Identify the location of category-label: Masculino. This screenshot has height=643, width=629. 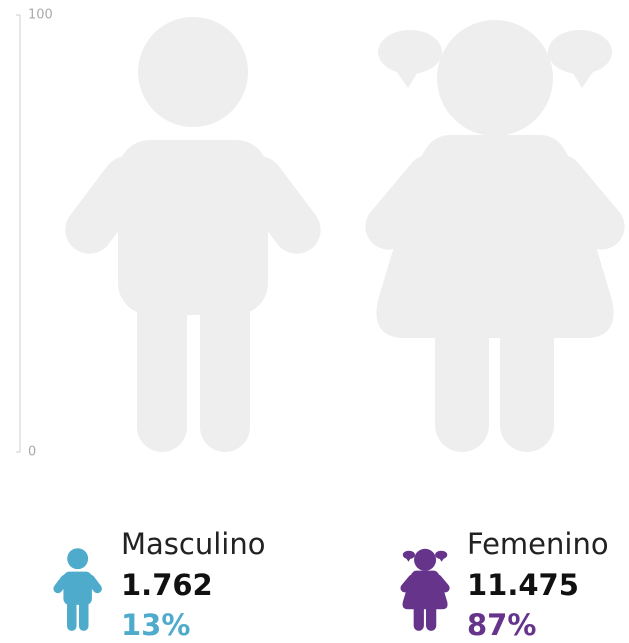
(193, 544).